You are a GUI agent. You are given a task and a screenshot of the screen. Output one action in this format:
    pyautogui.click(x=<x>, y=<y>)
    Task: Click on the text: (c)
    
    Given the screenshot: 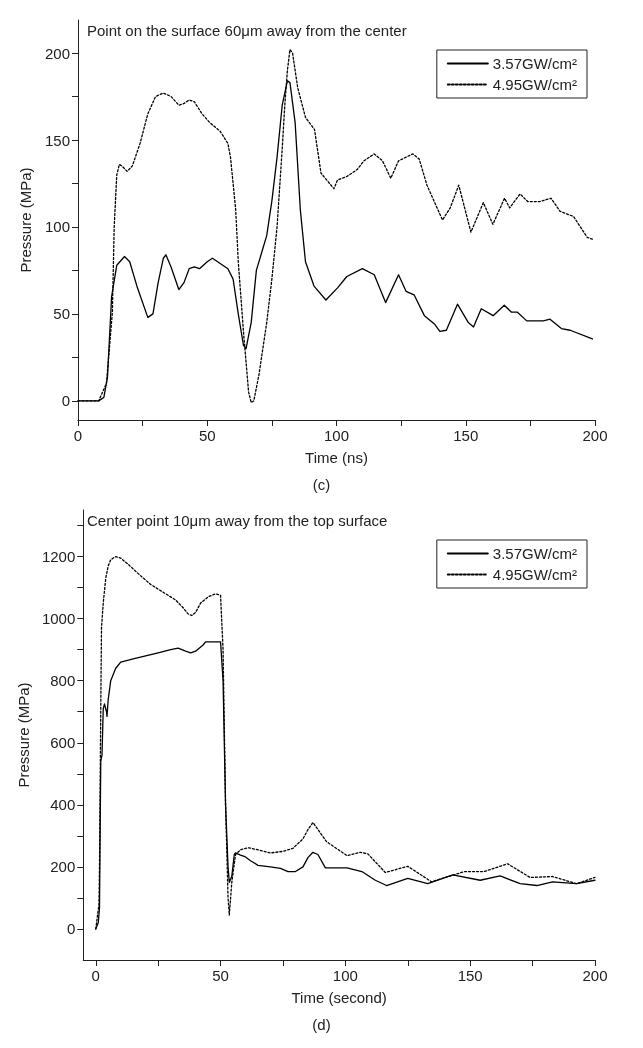 What is the action you would take?
    pyautogui.click(x=321, y=484)
    